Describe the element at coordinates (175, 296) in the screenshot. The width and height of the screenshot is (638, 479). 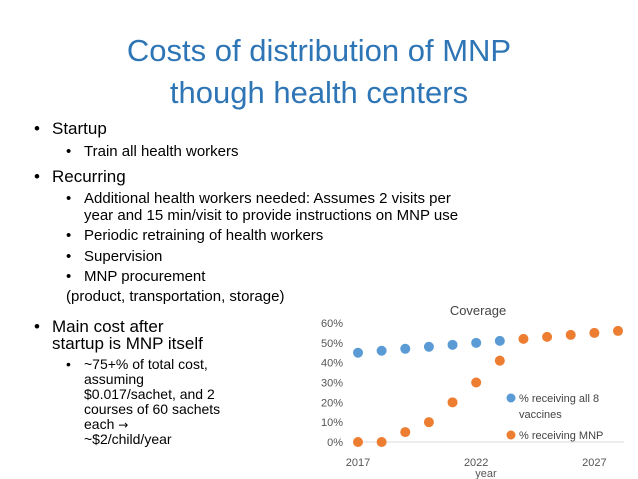
I see `procurement-note: (product, transportation, storage)` at that location.